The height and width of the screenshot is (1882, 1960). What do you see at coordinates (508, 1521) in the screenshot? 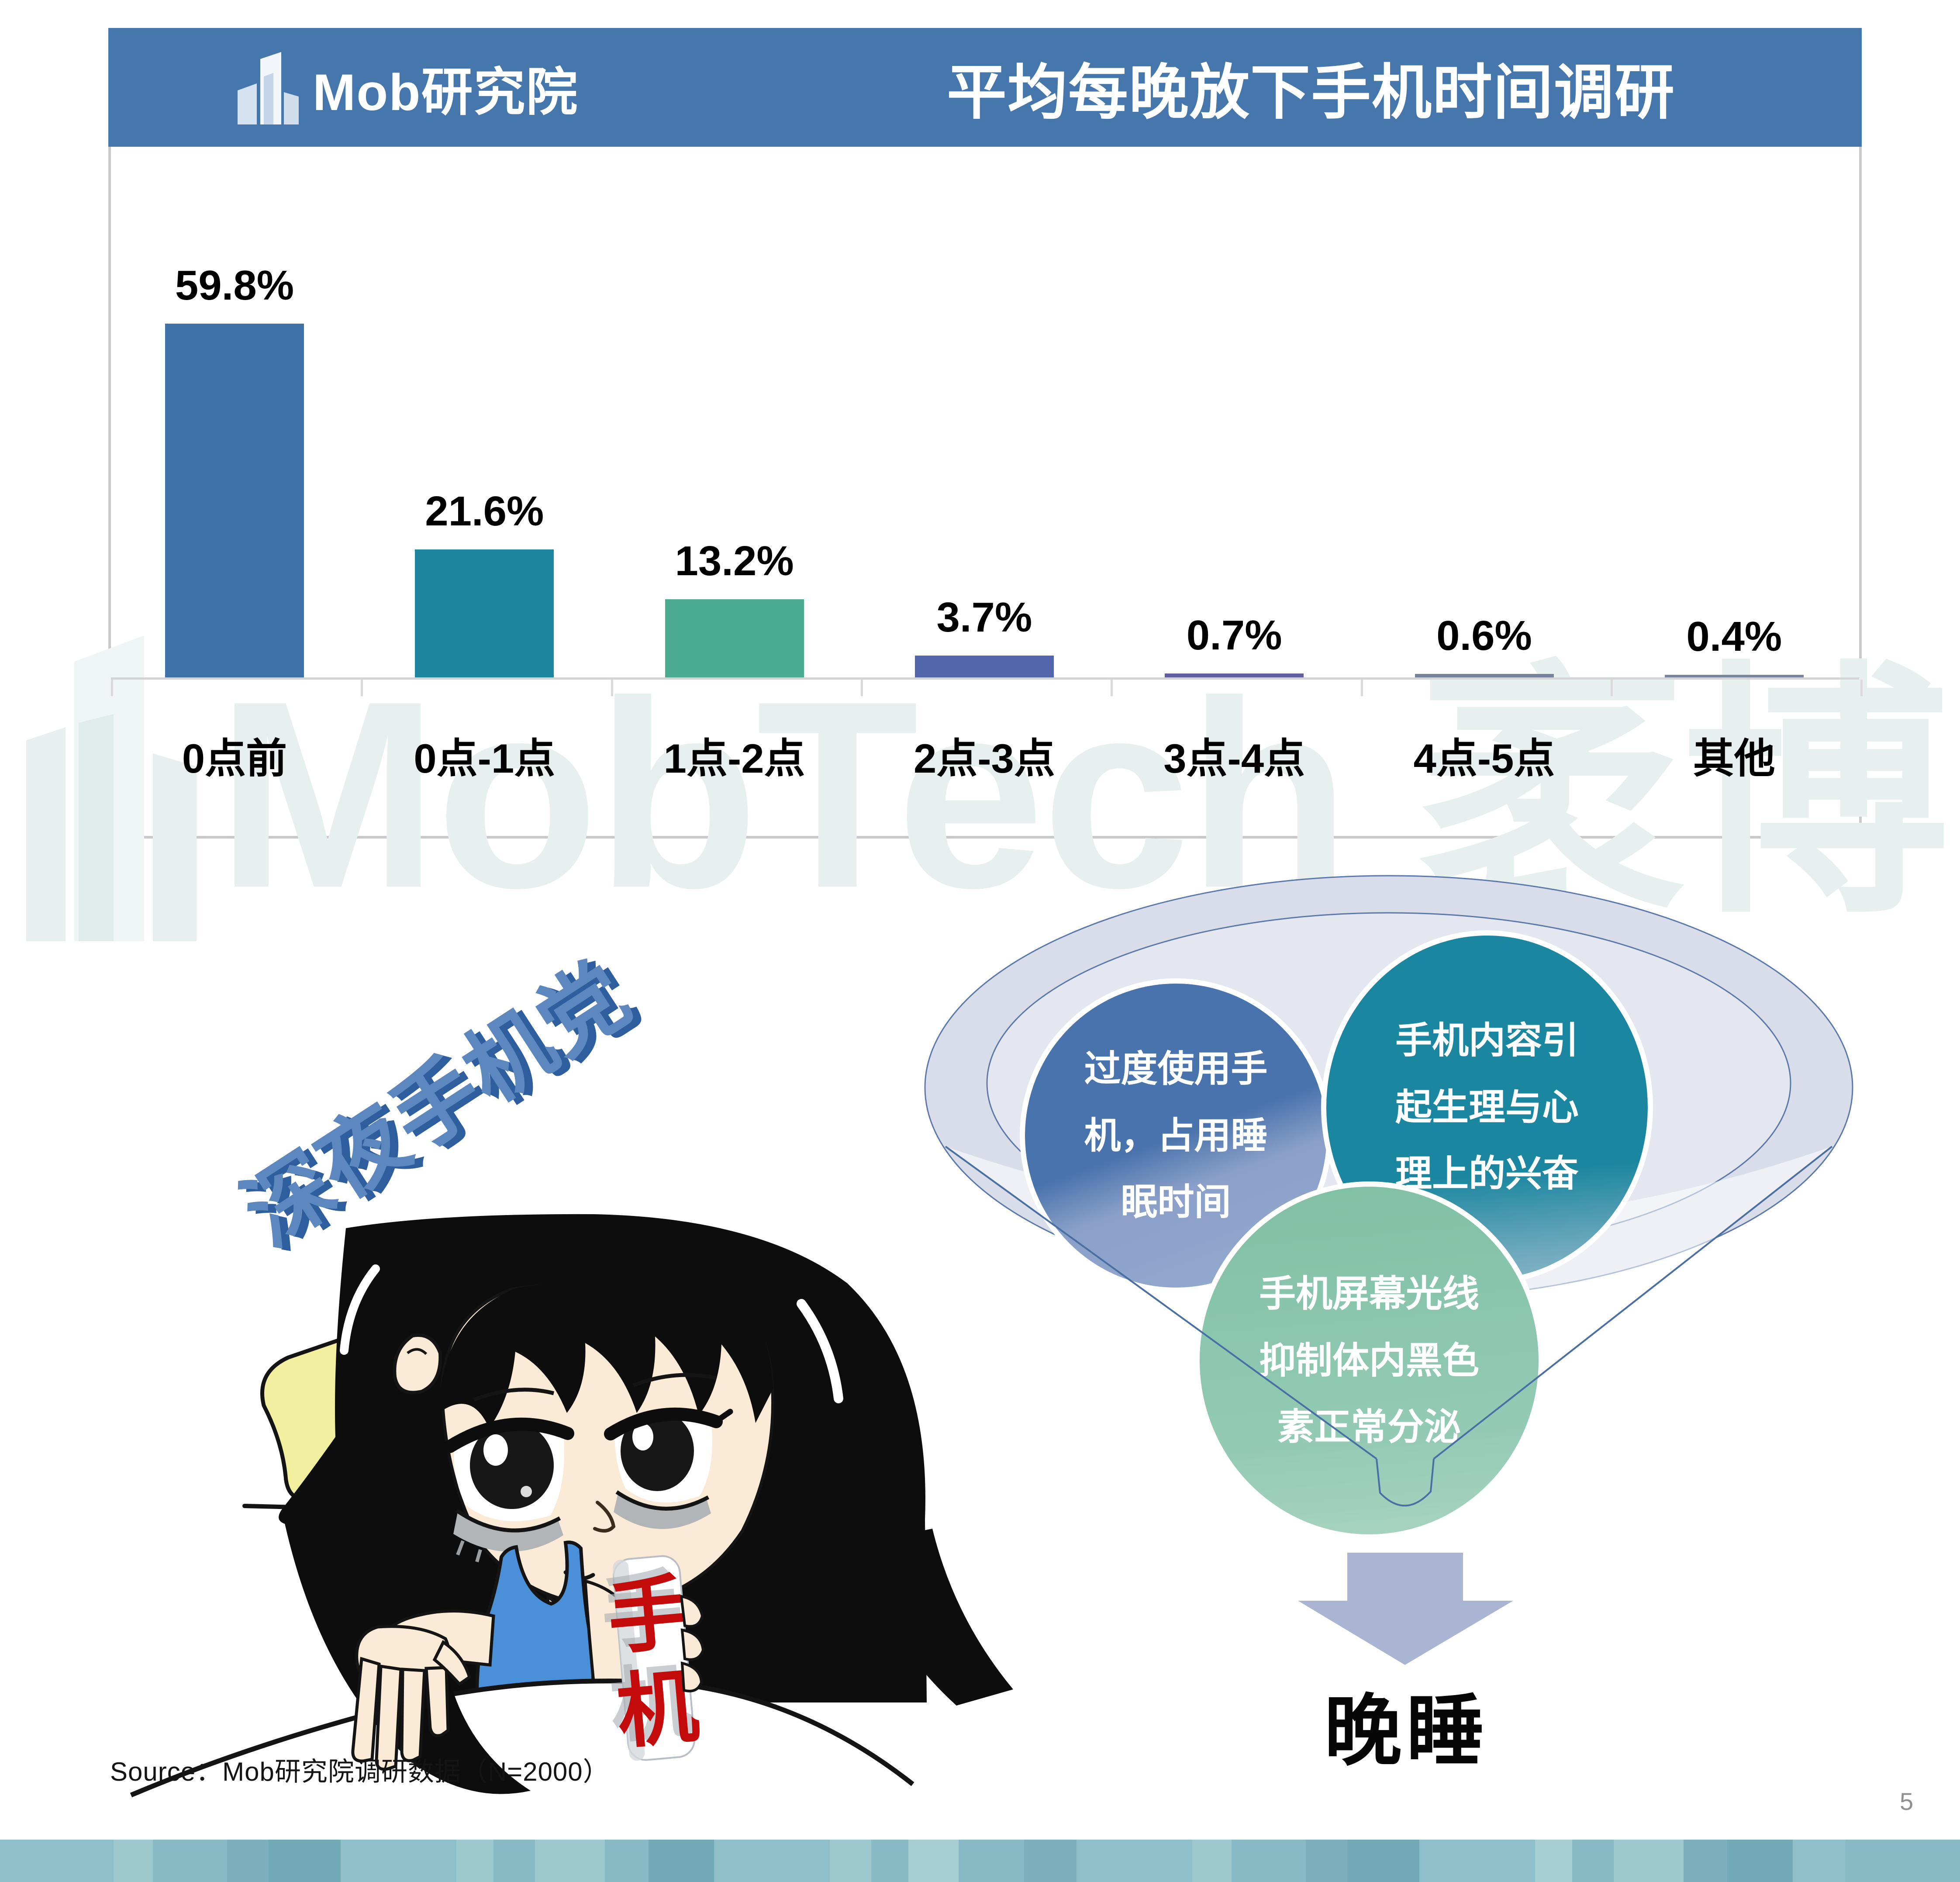
I see `left-eye-bag-line` at bounding box center [508, 1521].